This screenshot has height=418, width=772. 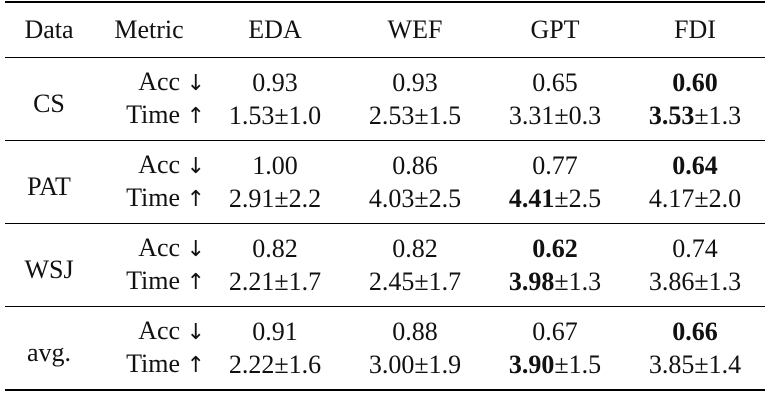 I want to click on value-main: 3.90, so click(x=531, y=364).